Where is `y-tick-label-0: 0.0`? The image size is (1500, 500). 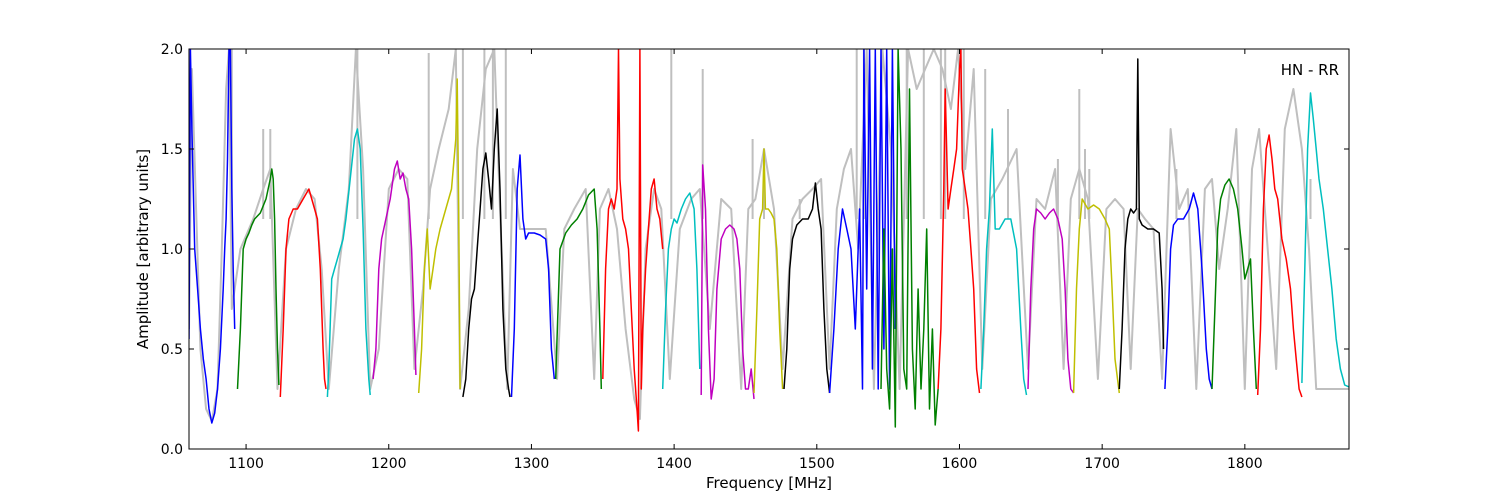
y-tick-label-0: 0.0 is located at coordinates (172, 450).